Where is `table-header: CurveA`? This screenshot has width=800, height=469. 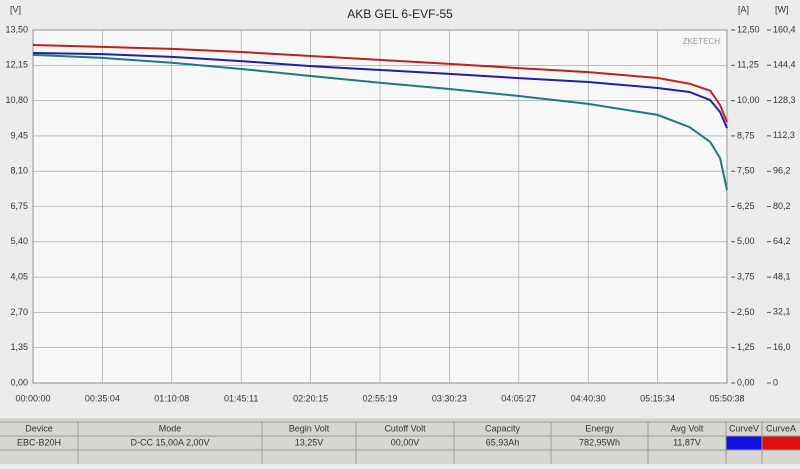
table-header: CurveA is located at coordinates (781, 428).